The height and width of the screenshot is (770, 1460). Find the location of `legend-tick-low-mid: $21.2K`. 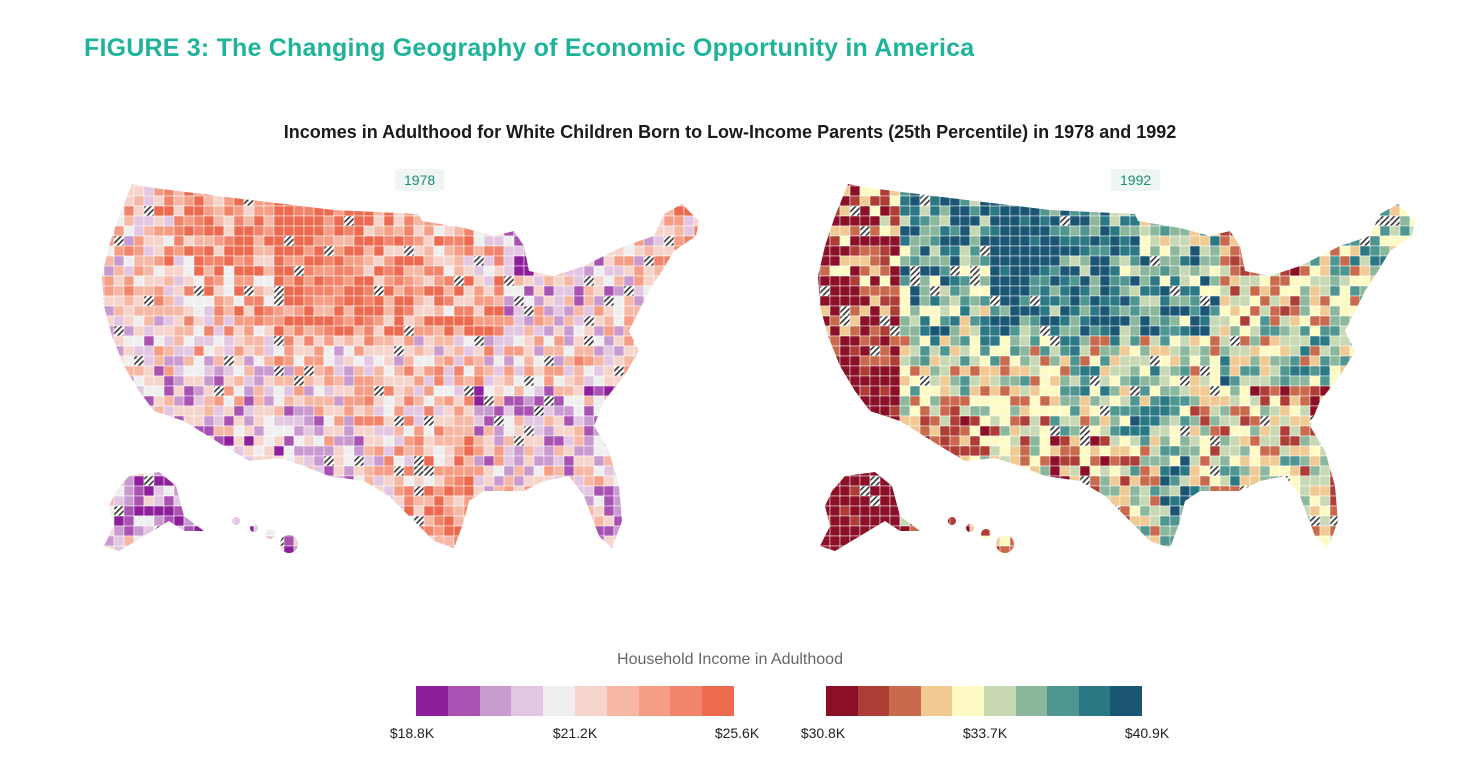

legend-tick-low-mid: $21.2K is located at coordinates (575, 733).